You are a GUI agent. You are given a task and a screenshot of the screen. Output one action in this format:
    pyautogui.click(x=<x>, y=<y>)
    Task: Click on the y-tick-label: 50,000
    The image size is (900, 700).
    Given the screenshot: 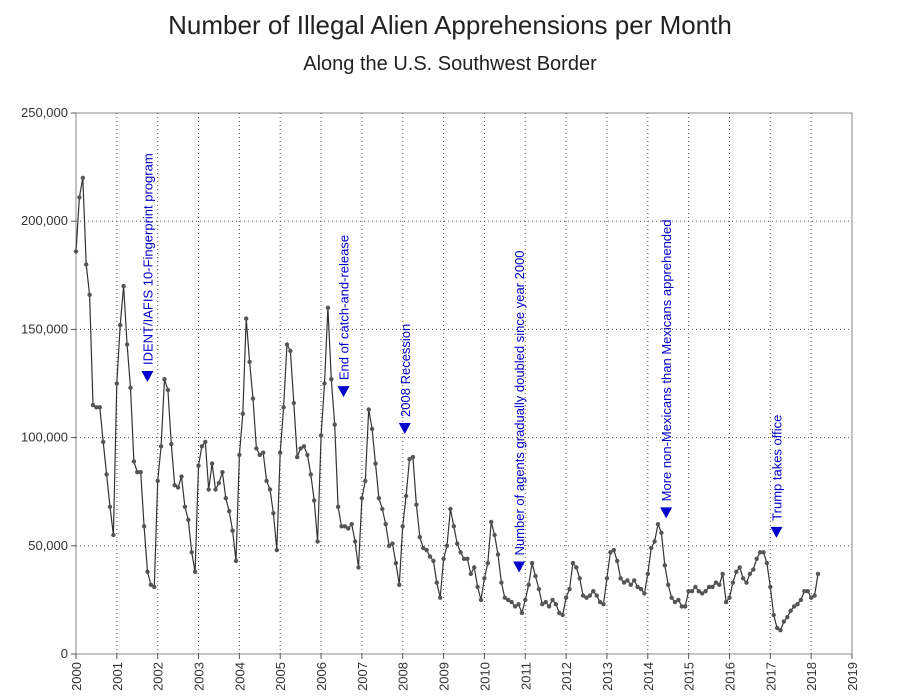 What is the action you would take?
    pyautogui.click(x=48, y=545)
    